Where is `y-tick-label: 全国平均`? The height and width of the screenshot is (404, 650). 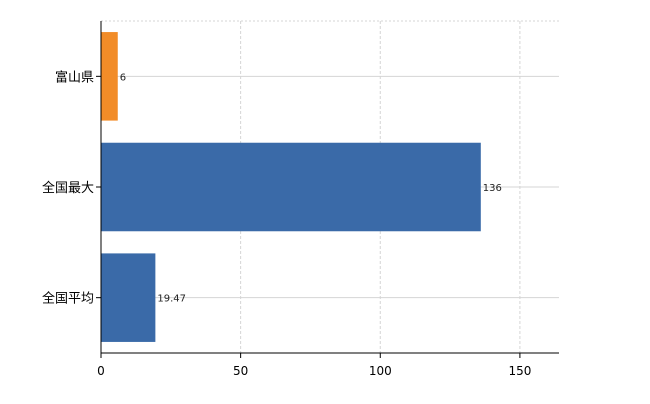
y-tick-label: 全国平均 is located at coordinates (68, 299).